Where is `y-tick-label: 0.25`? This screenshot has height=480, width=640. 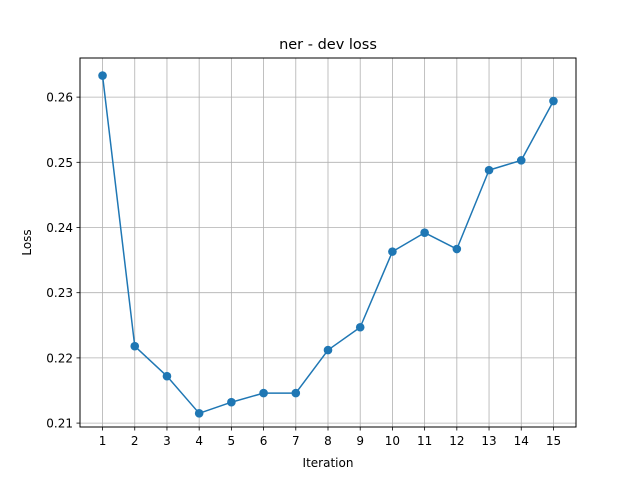
y-tick-label: 0.25 is located at coordinates (59, 163).